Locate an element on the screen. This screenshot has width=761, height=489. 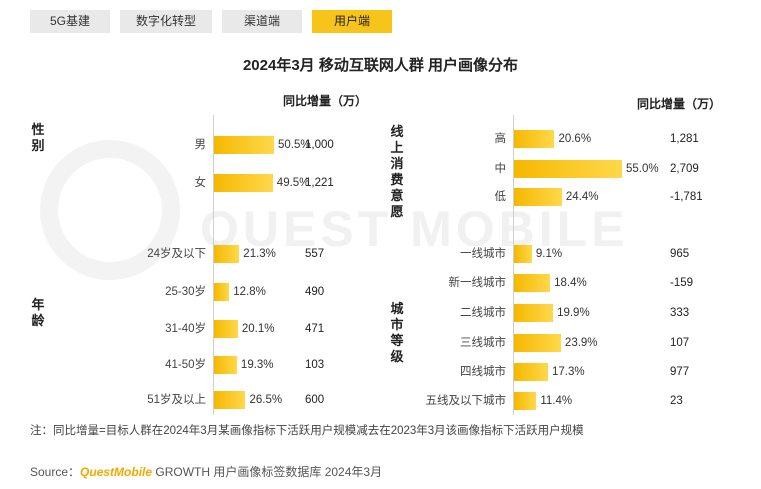
increment-value: 1,221 is located at coordinates (319, 183).